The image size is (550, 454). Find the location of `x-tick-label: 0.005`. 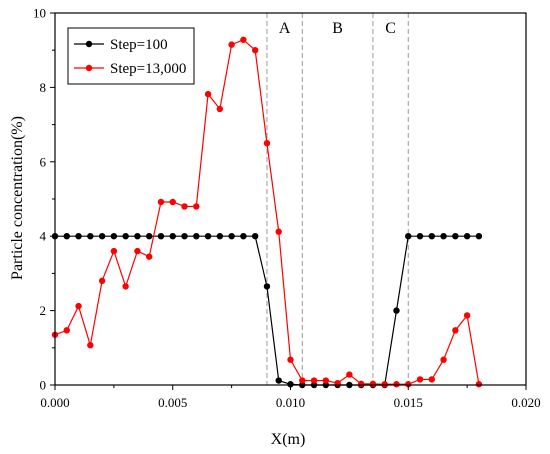

x-tick-label: 0.005 is located at coordinates (172, 402).